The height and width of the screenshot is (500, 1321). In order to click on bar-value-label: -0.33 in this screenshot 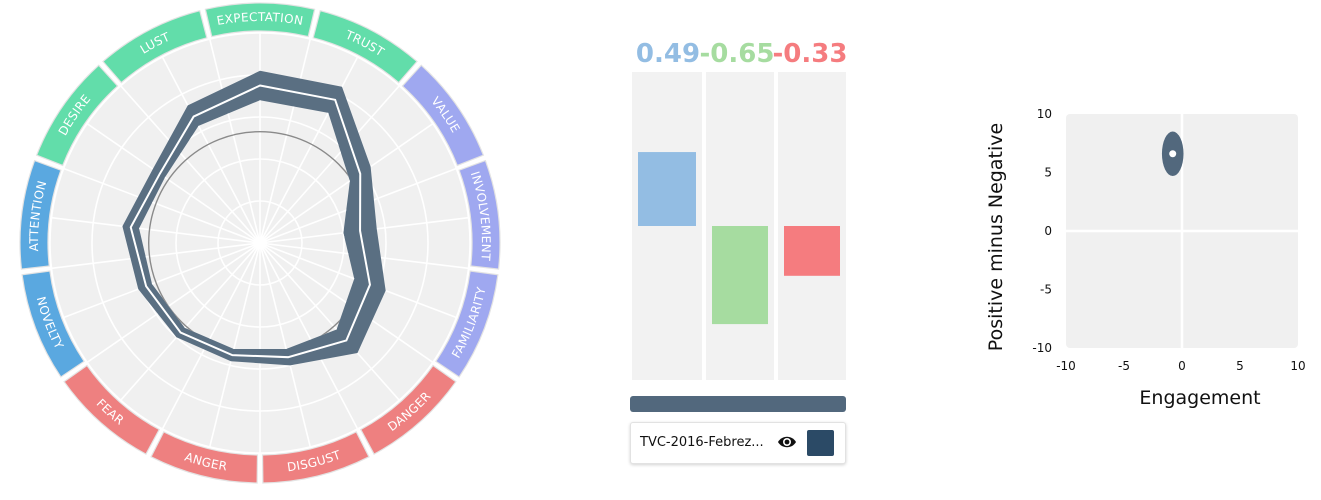, I will do `click(810, 54)`.